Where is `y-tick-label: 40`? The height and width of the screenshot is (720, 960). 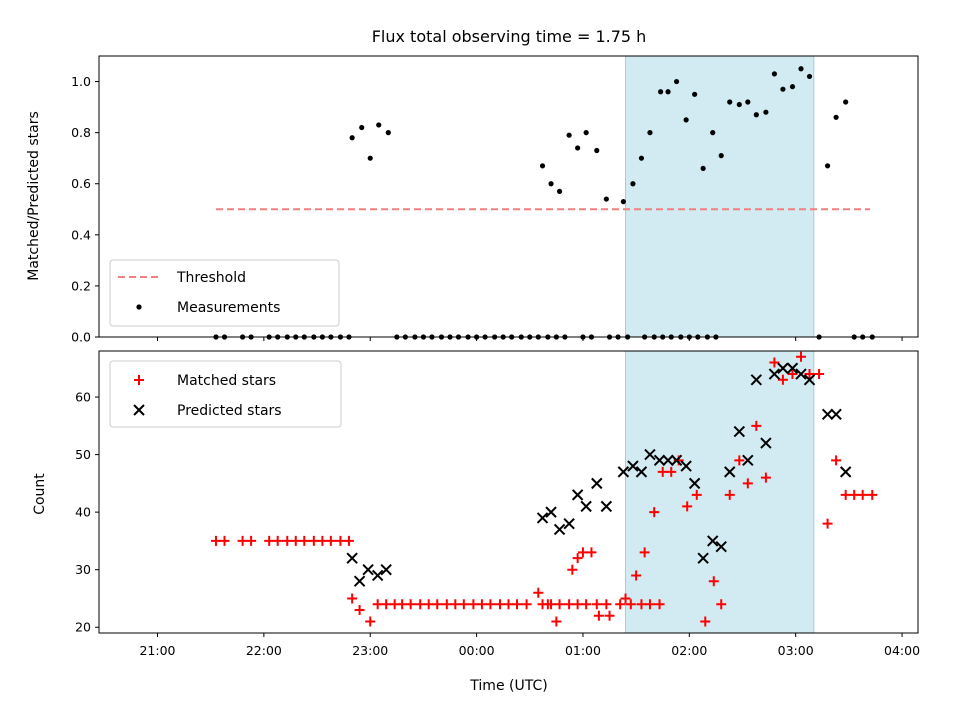 y-tick-label: 40 is located at coordinates (83, 512).